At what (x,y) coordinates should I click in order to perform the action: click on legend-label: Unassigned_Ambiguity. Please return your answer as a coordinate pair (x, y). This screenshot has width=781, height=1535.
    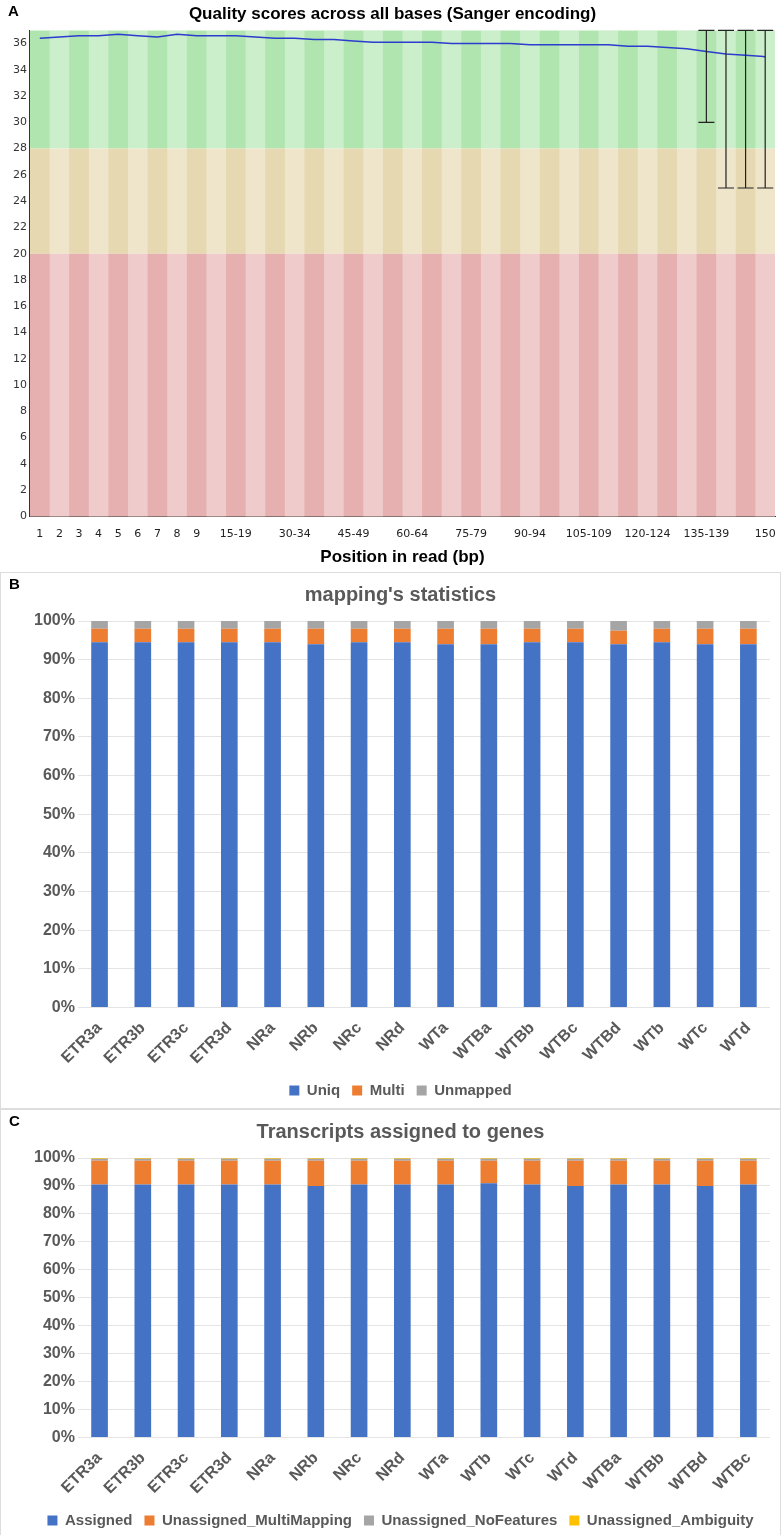
    Looking at the image, I should click on (670, 1519).